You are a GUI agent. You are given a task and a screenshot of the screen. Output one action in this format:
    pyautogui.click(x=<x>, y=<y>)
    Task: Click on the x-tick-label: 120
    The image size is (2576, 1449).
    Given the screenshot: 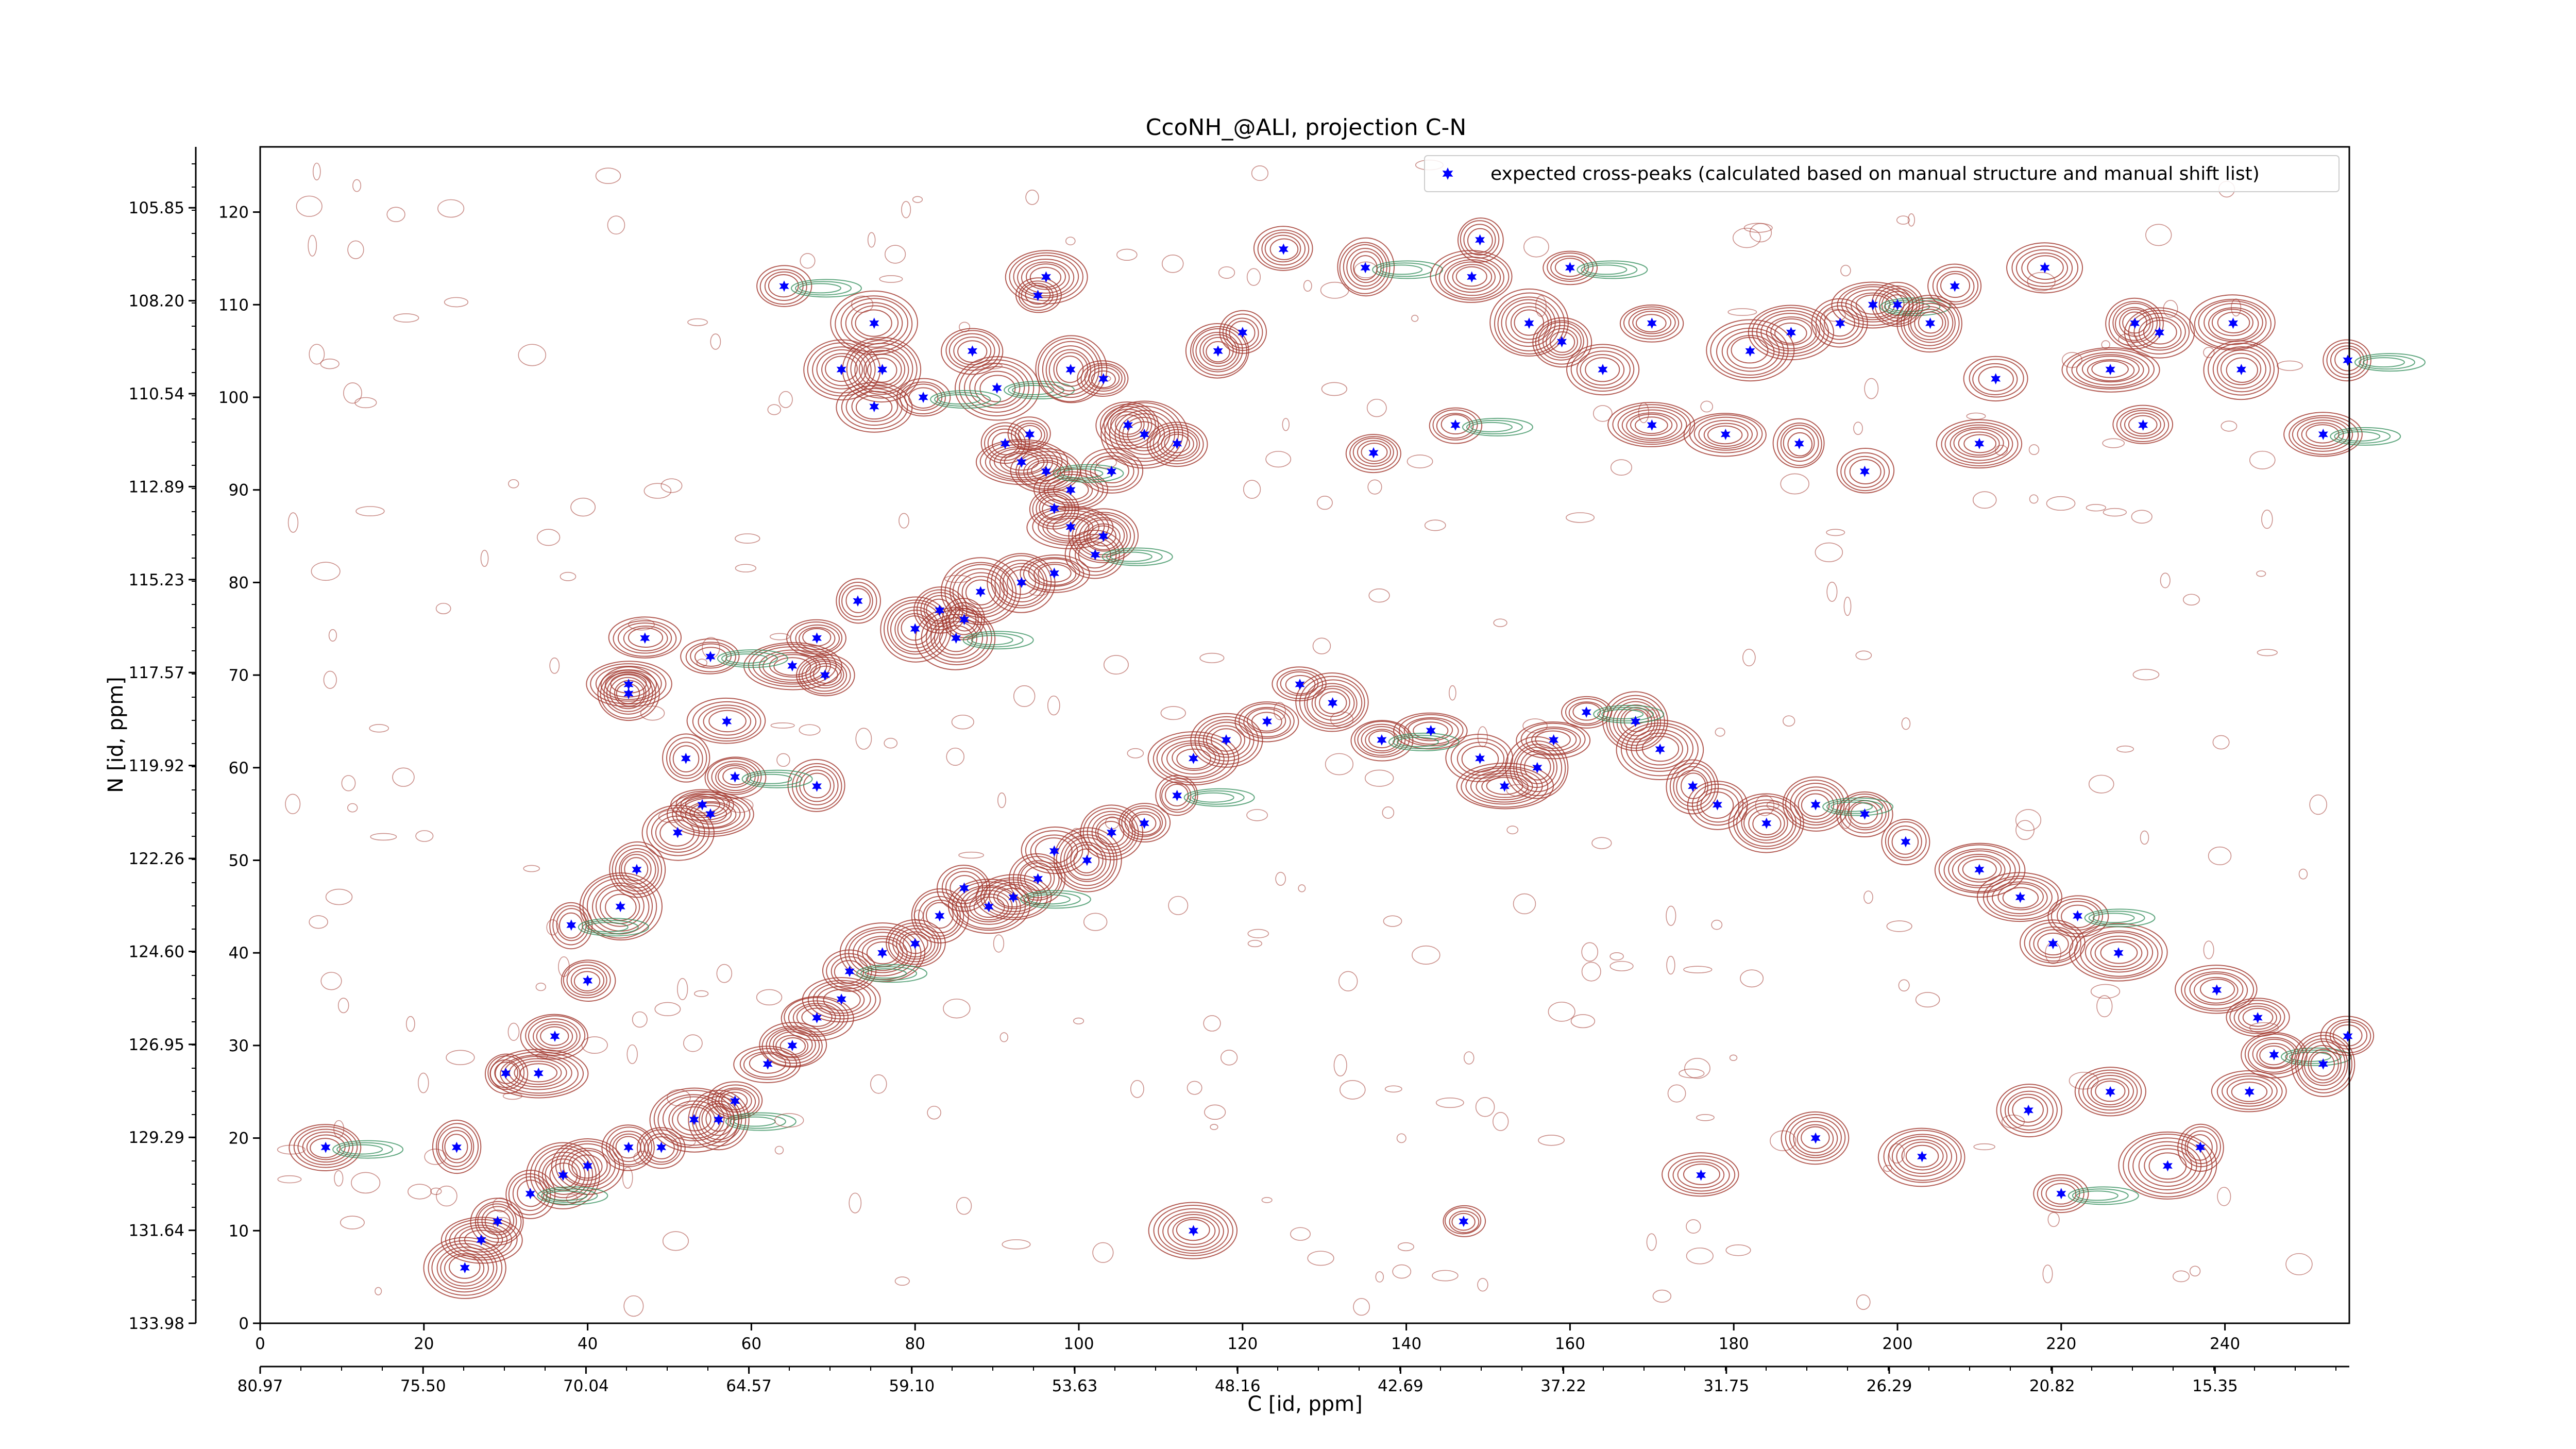 What is the action you would take?
    pyautogui.click(x=1242, y=1344)
    